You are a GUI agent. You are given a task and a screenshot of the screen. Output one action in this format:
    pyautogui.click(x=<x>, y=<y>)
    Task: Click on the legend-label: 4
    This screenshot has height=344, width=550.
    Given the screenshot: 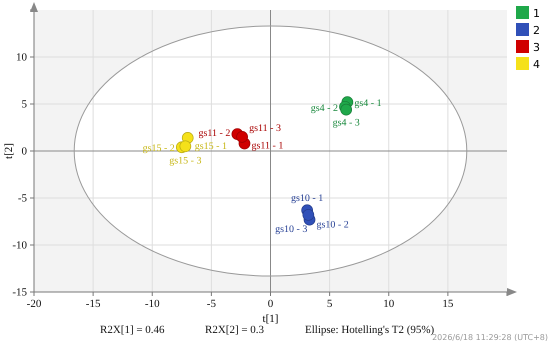 What is the action you would take?
    pyautogui.click(x=536, y=64)
    